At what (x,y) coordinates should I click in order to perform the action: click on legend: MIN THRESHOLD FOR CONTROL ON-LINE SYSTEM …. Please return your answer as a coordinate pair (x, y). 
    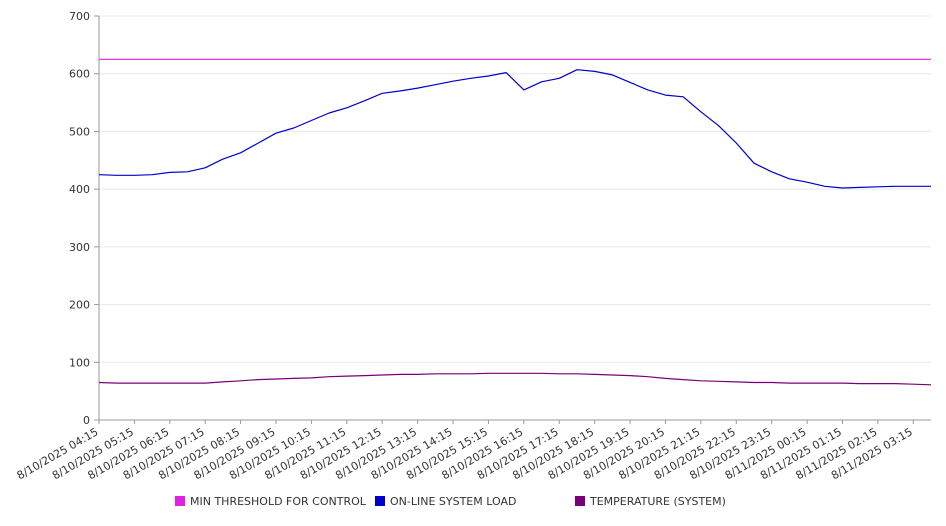
    Looking at the image, I should click on (450, 501).